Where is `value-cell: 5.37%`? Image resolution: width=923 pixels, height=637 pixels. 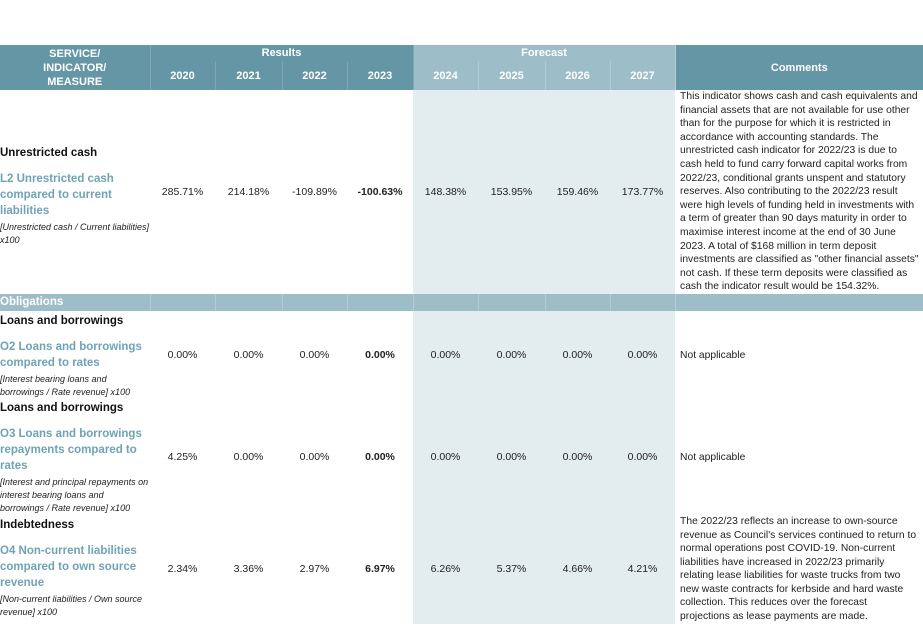
value-cell: 5.37% is located at coordinates (511, 569).